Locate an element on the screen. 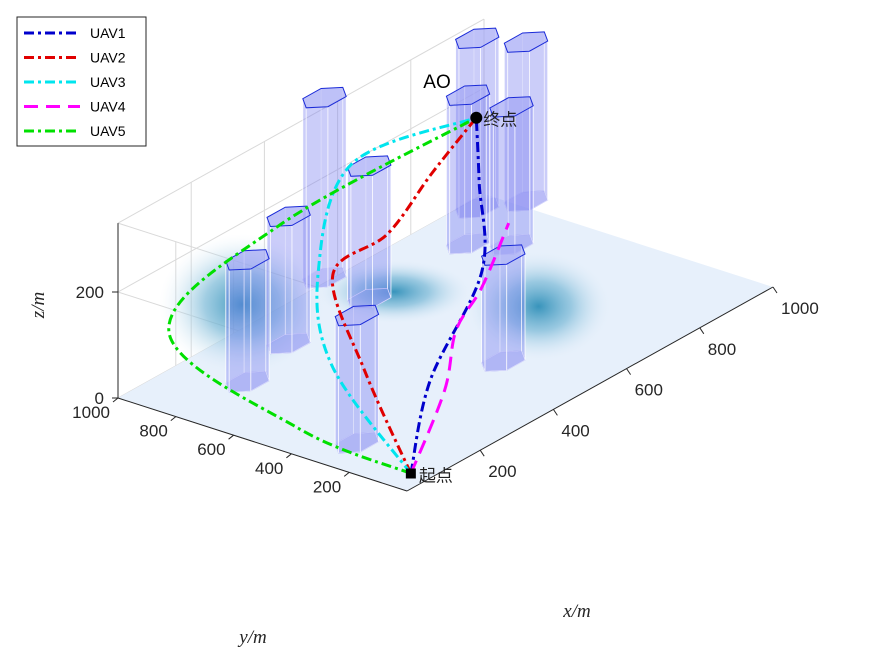 The image size is (875, 656). y-tick-label-3: 800 is located at coordinates (153, 431).